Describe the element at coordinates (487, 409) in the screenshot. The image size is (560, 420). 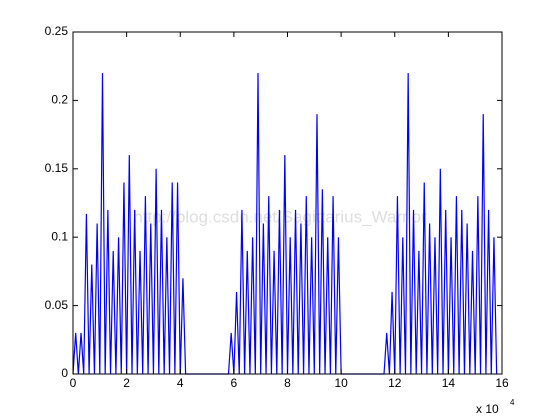
I see `x-multiplier: x 10` at that location.